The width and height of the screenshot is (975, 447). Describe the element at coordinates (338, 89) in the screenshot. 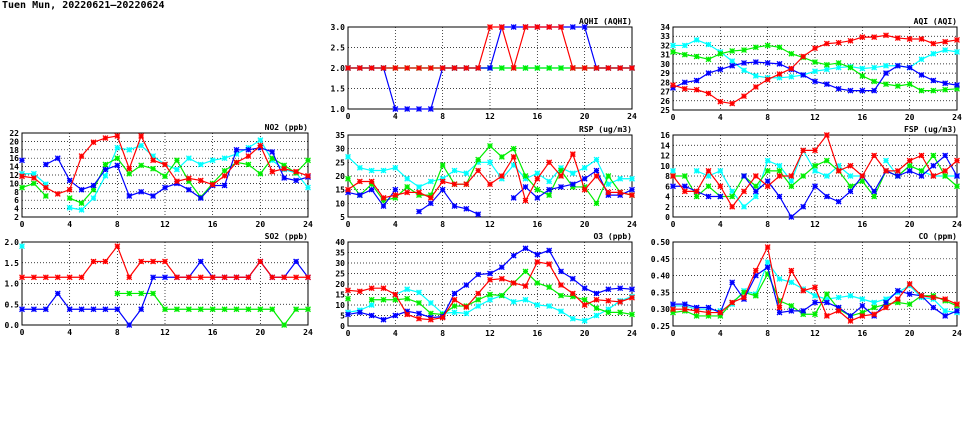

I see `y-tick-label: 1.5` at that location.